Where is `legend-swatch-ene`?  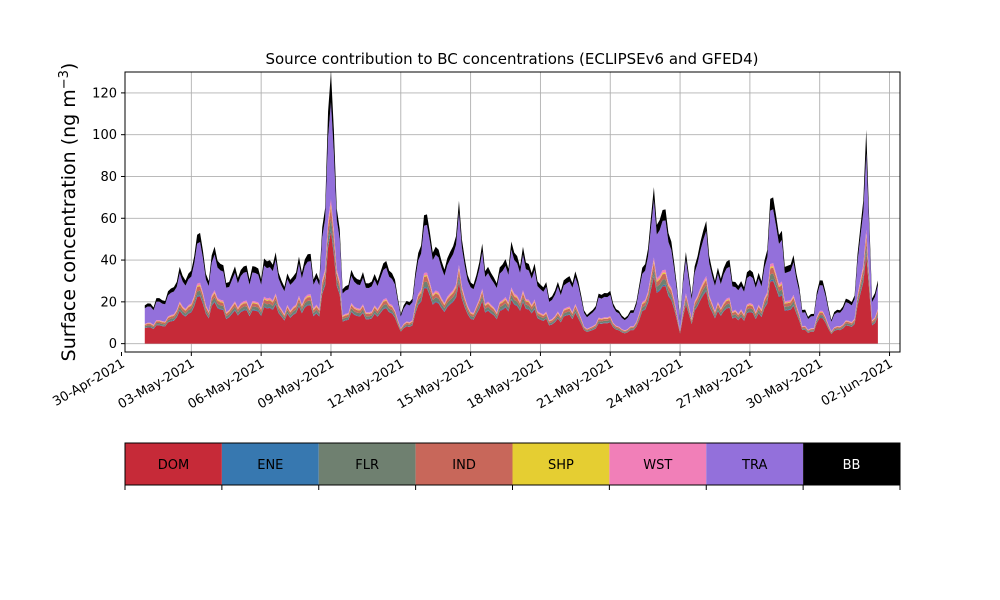
legend-swatch-ene is located at coordinates (270, 464).